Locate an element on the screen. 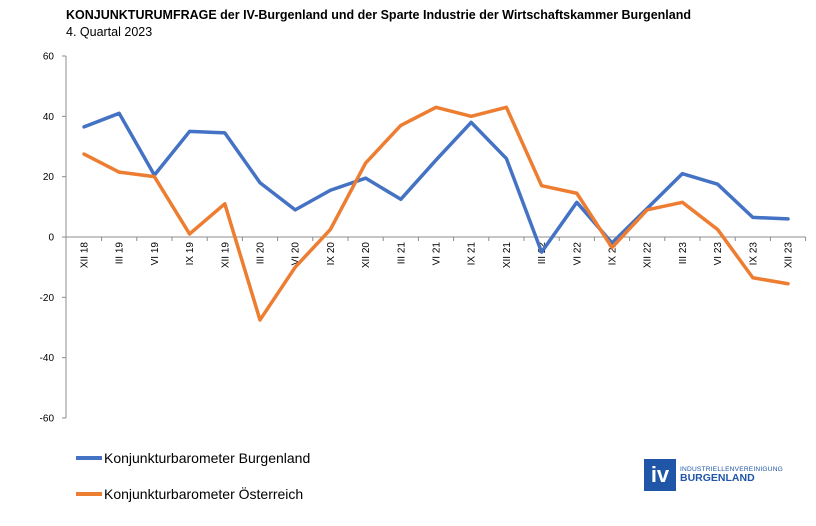  x-tick-label: XII 19 is located at coordinates (225, 255).